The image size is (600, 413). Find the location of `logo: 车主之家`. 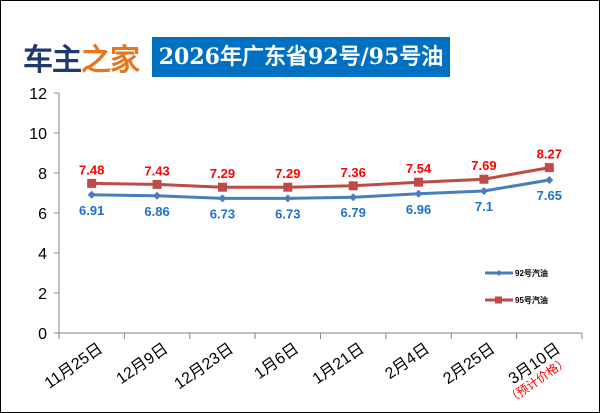

logo: 车主之家 is located at coordinates (81, 57).